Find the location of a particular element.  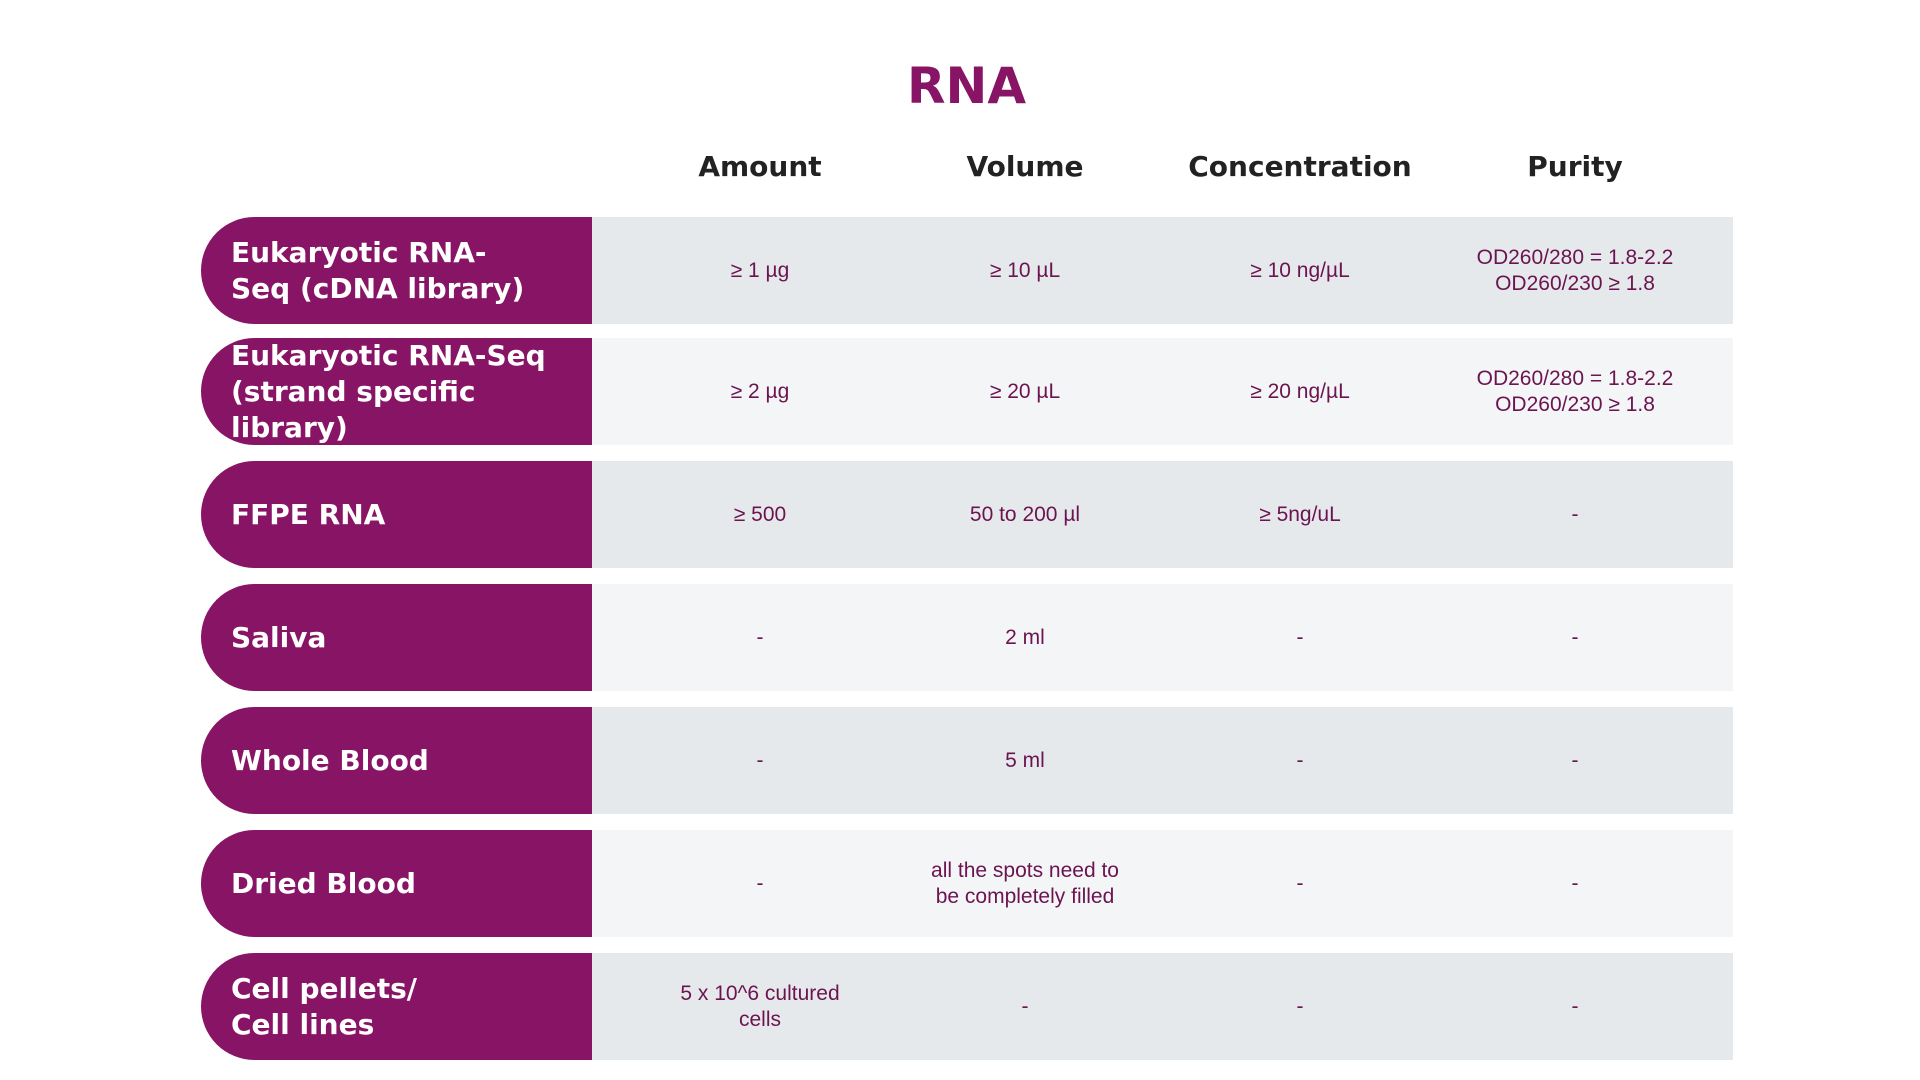

cell-concentration: ≥ 5ng/uL is located at coordinates (1300, 514).